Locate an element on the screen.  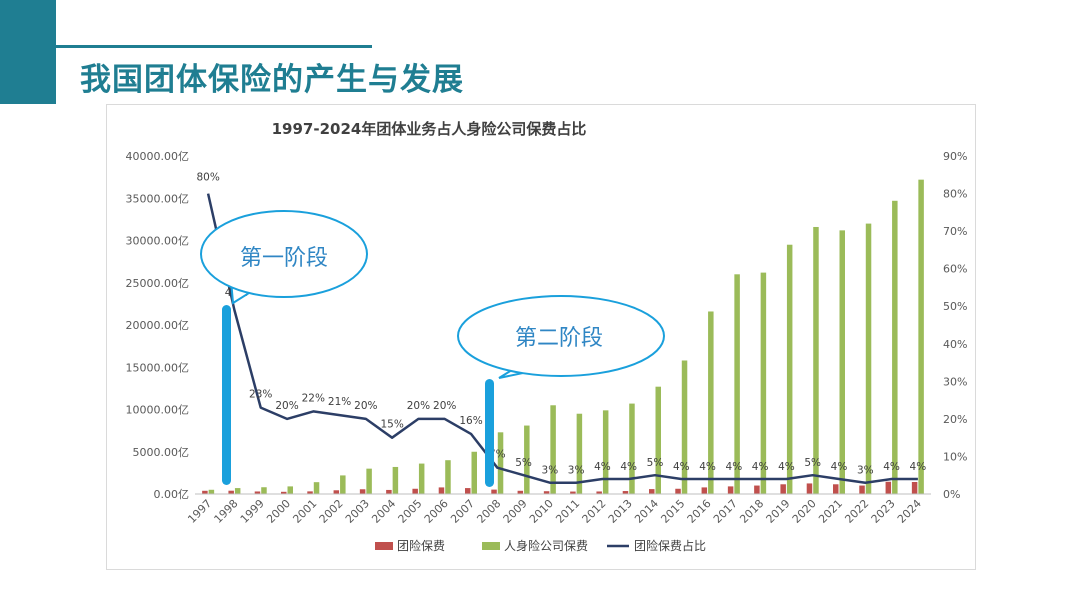
x-tick-label: 2011 is located at coordinates (567, 511).